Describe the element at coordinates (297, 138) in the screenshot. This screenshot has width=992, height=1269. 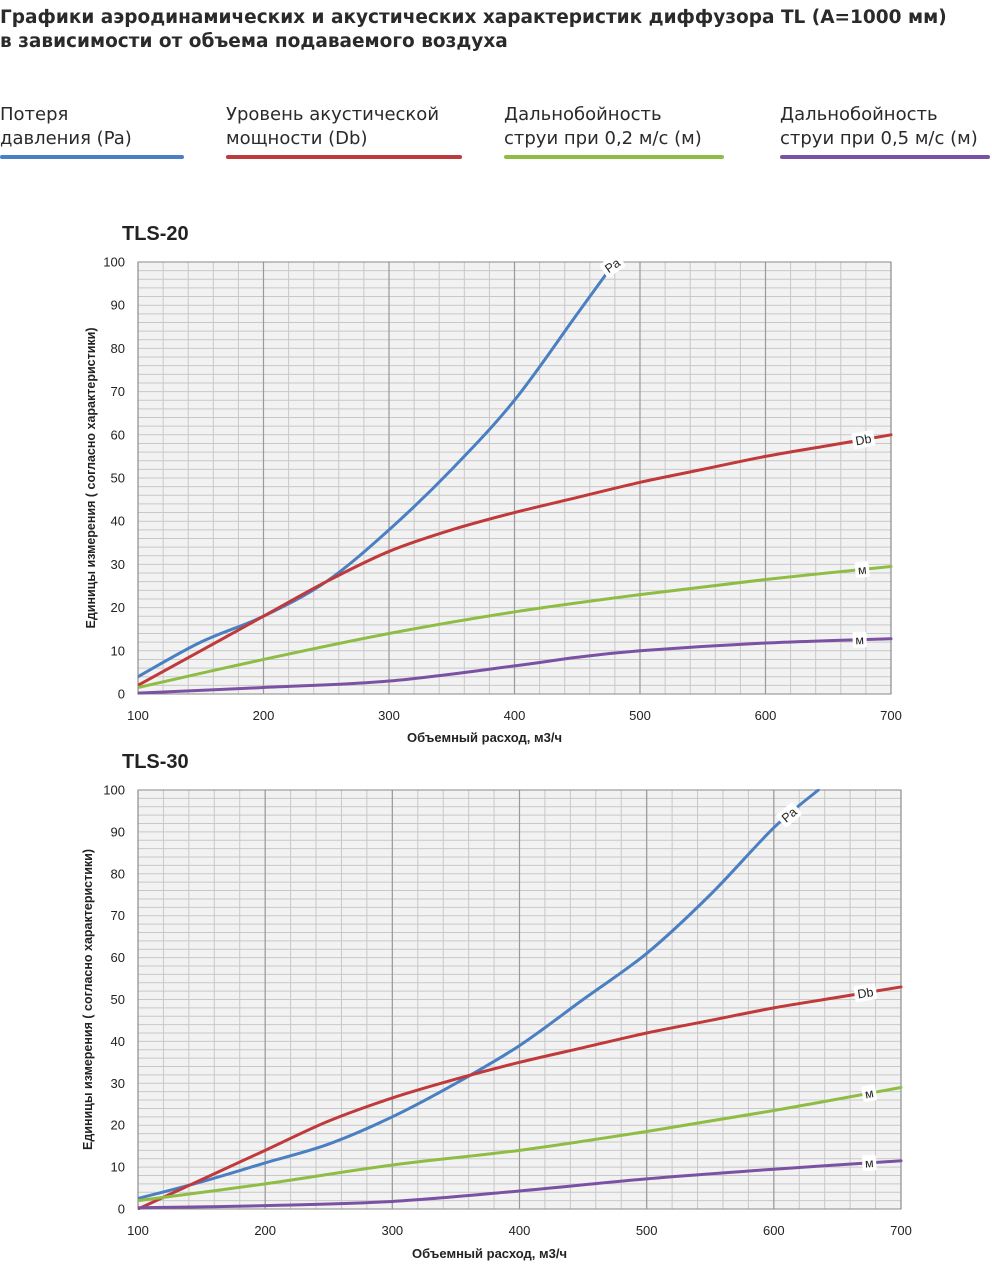
I see `legend-label-line2: мощности (Db)` at that location.